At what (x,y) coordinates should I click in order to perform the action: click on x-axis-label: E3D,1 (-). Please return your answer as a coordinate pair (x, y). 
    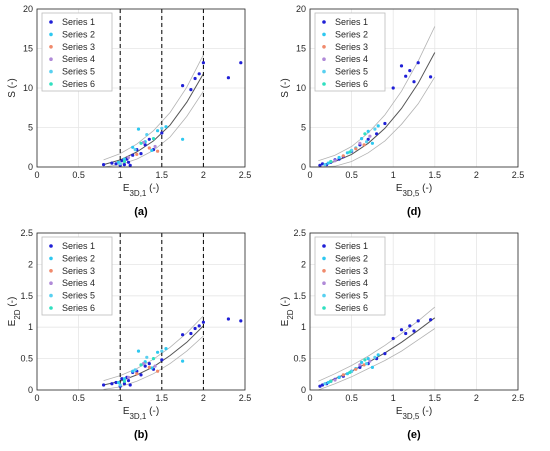
    Looking at the image, I should click on (141, 190).